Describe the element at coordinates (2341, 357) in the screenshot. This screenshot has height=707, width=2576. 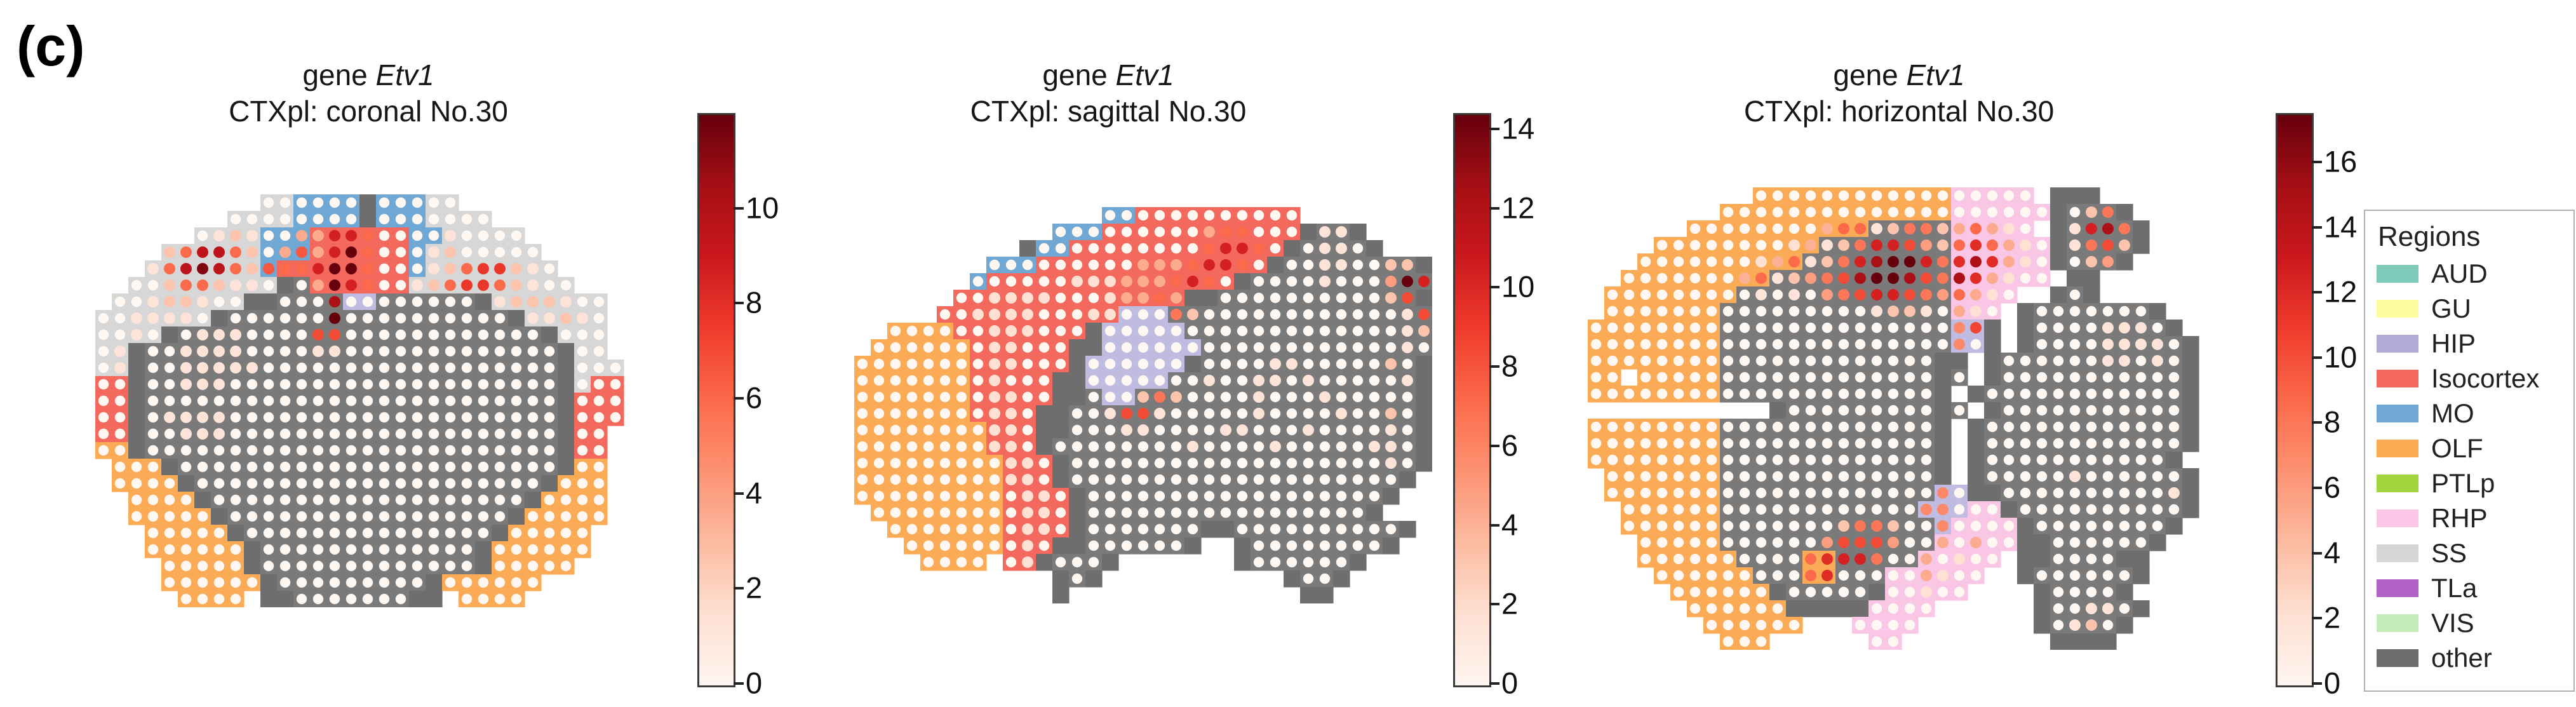
I see `colorbar-tick-label: 10` at that location.